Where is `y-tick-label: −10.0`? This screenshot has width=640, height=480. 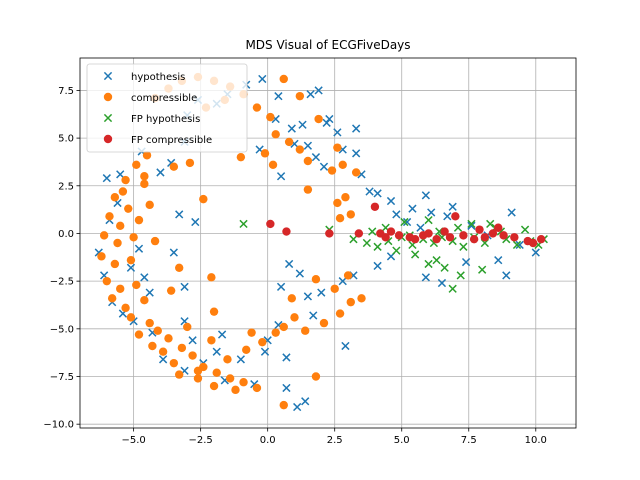
y-tick-label: −10.0 is located at coordinates (58, 425).